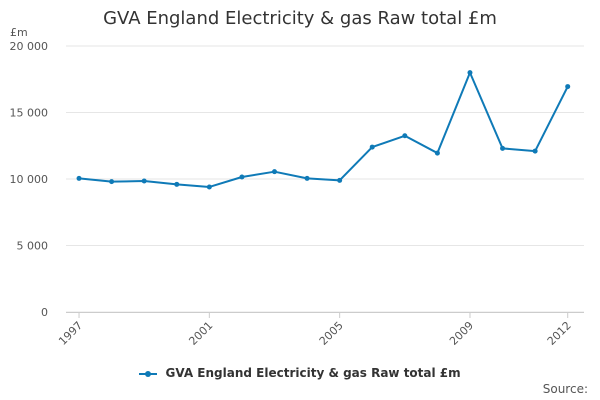  What do you see at coordinates (29, 113) in the screenshot?
I see `y-tick-label: 15 000` at bounding box center [29, 113].